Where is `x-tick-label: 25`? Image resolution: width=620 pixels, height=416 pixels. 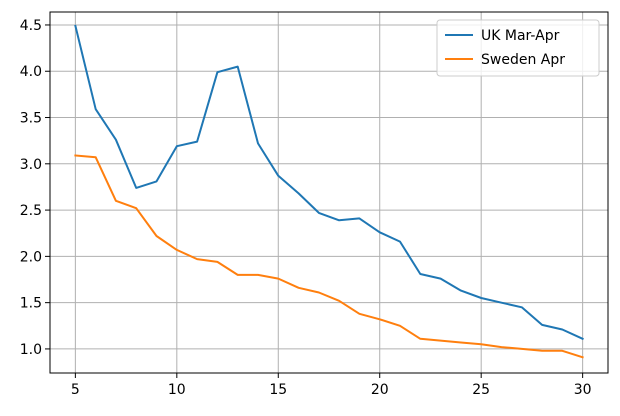 x-tick-label: 25 is located at coordinates (481, 390).